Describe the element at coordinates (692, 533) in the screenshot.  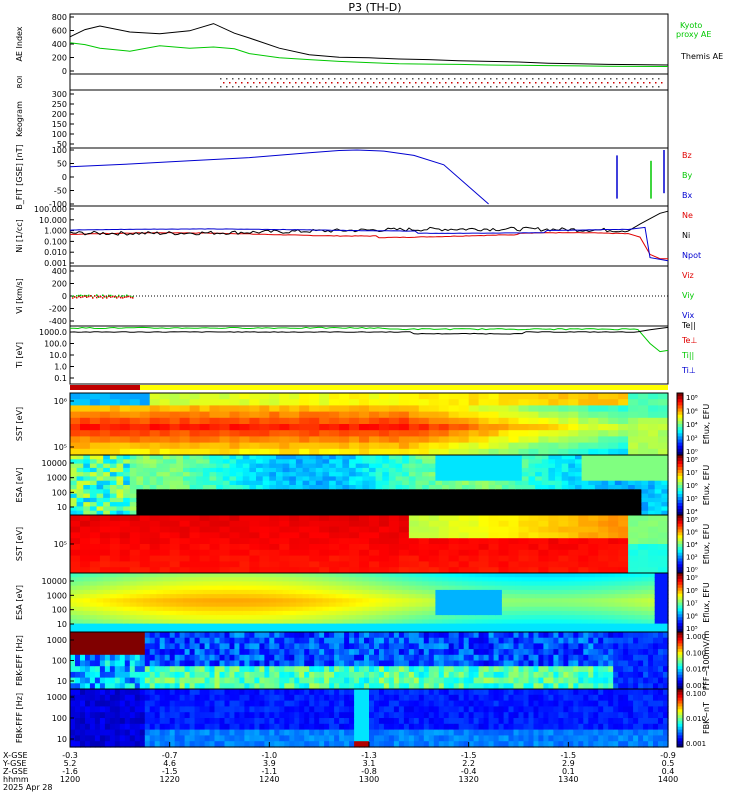
I see `sst-electron-colorbar-label: 10⁶` at that location.